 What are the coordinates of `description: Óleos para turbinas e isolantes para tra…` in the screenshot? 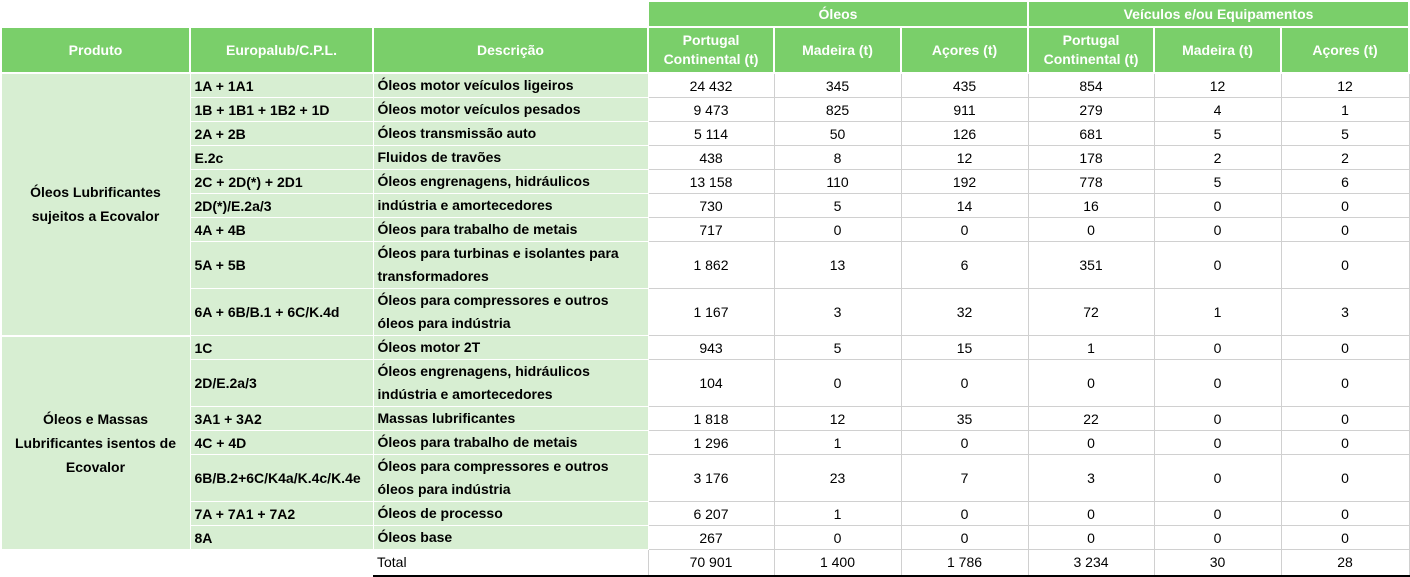 It's located at (510, 265).